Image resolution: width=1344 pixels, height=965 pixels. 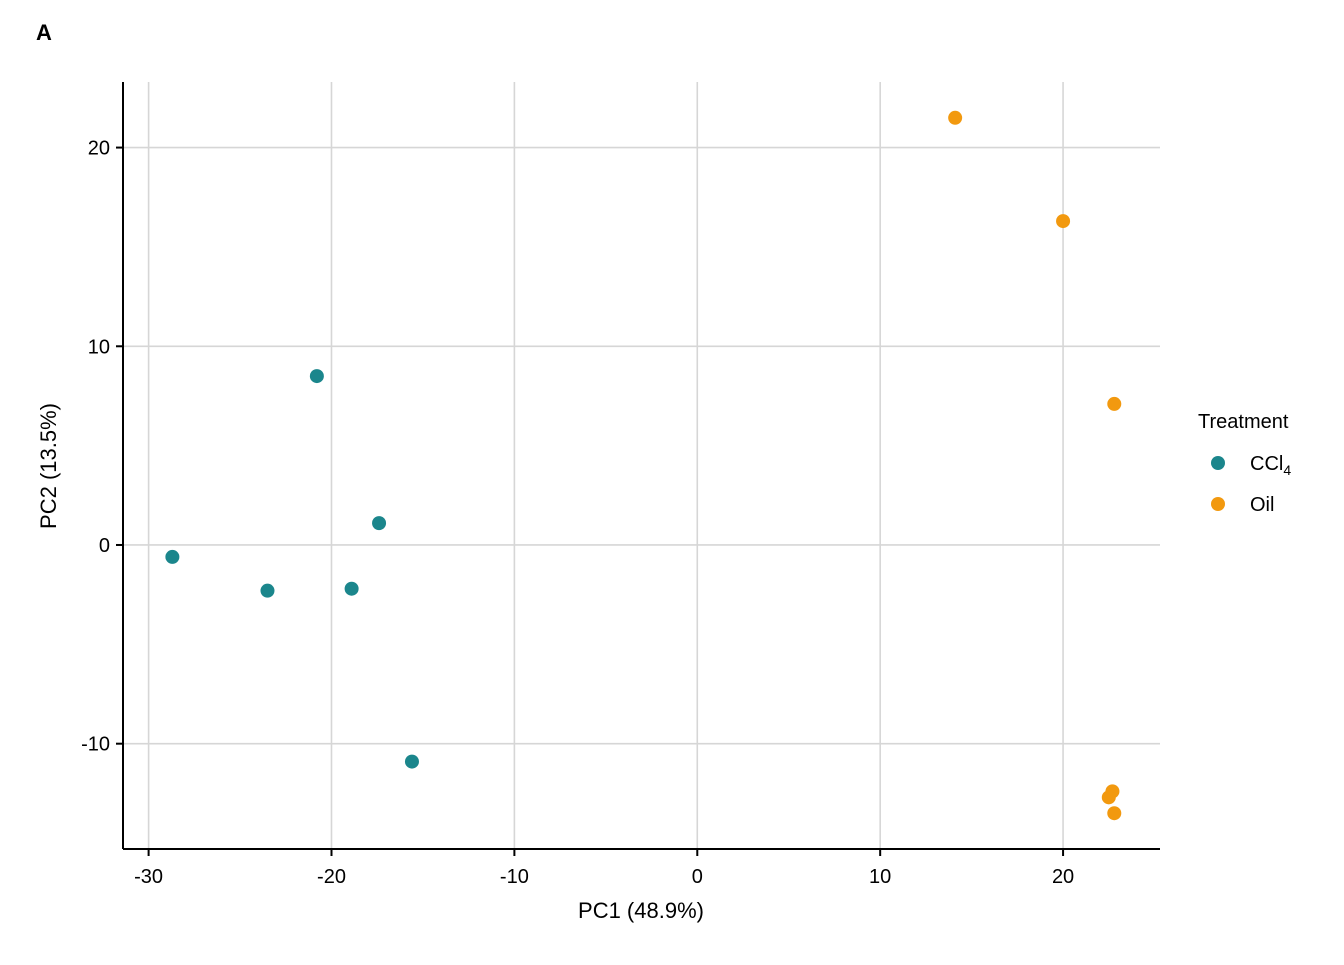 What do you see at coordinates (148, 877) in the screenshot?
I see `x-tick-label: -30` at bounding box center [148, 877].